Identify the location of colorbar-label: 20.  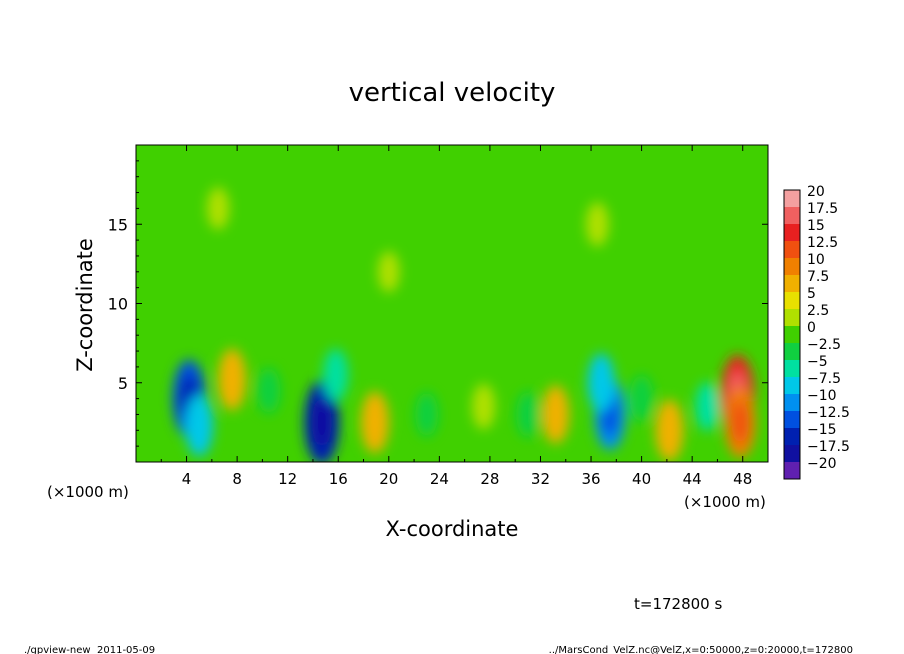
(816, 192).